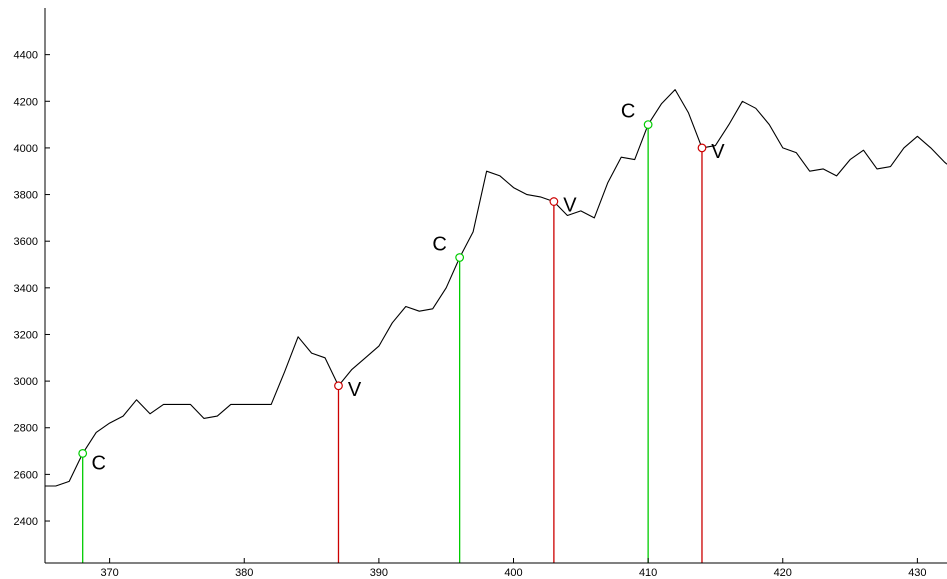 This screenshot has width=947, height=579. What do you see at coordinates (379, 573) in the screenshot?
I see `x-tick-label: 390` at bounding box center [379, 573].